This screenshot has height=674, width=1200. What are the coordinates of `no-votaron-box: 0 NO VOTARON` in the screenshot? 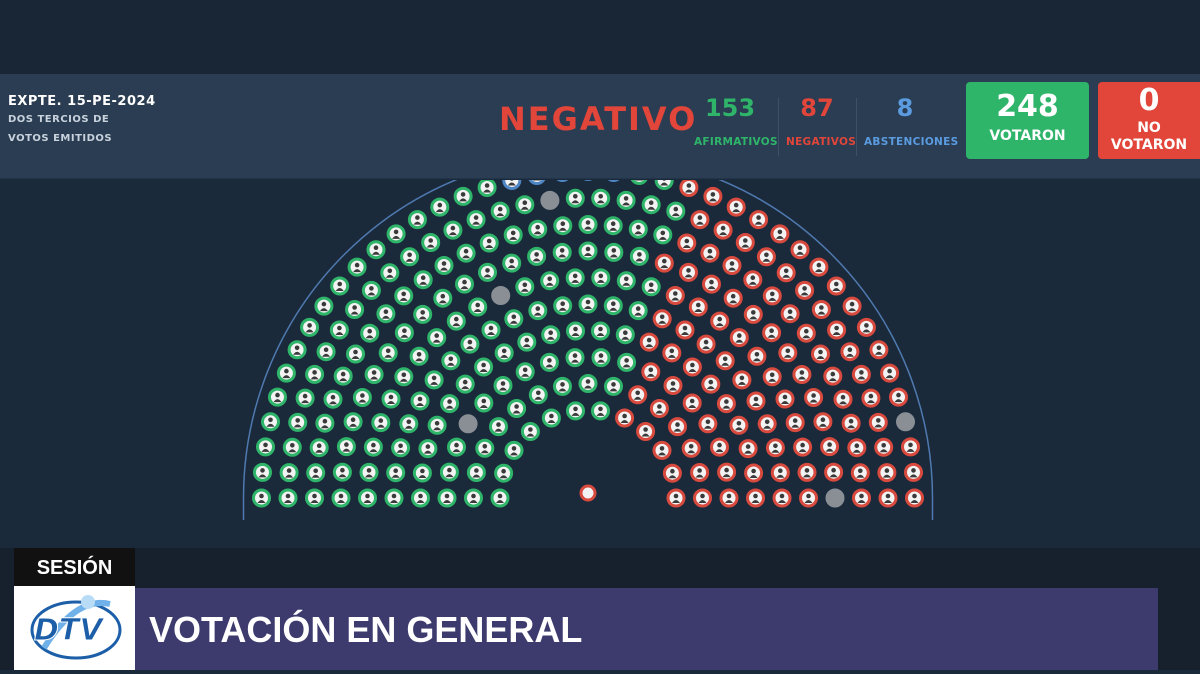 It's located at (1149, 120).